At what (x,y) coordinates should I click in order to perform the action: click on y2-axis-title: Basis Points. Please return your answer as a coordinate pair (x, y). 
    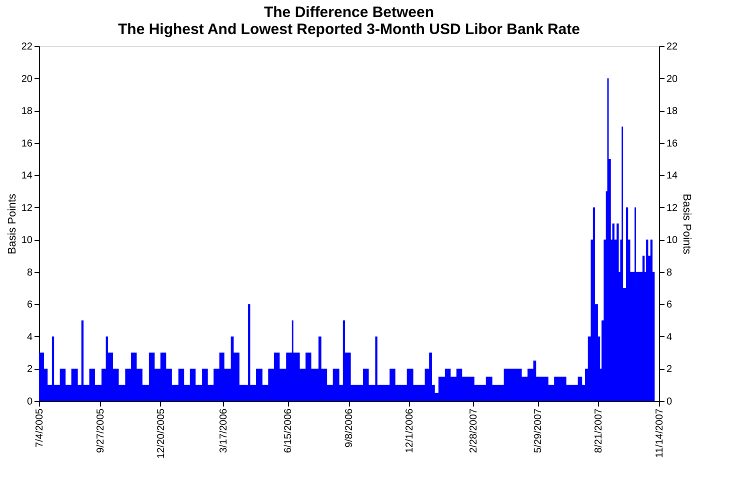
    Looking at the image, I should click on (686, 224).